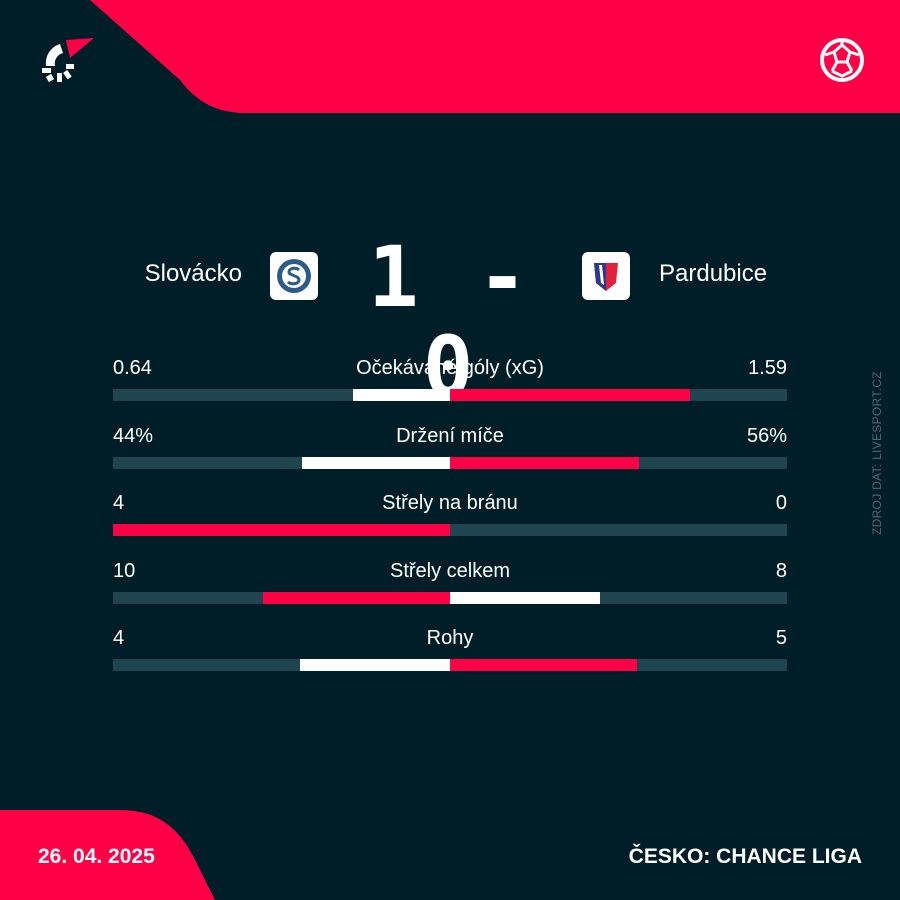  Describe the element at coordinates (495, 56) in the screenshot. I see `header-accent-shape` at that location.